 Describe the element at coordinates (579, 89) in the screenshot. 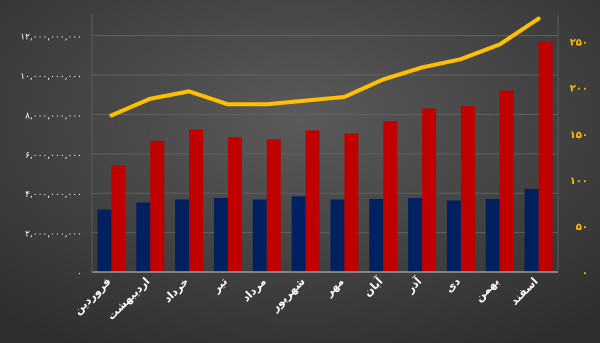

I see `y2-tick-label: ۲۰۰` at that location.